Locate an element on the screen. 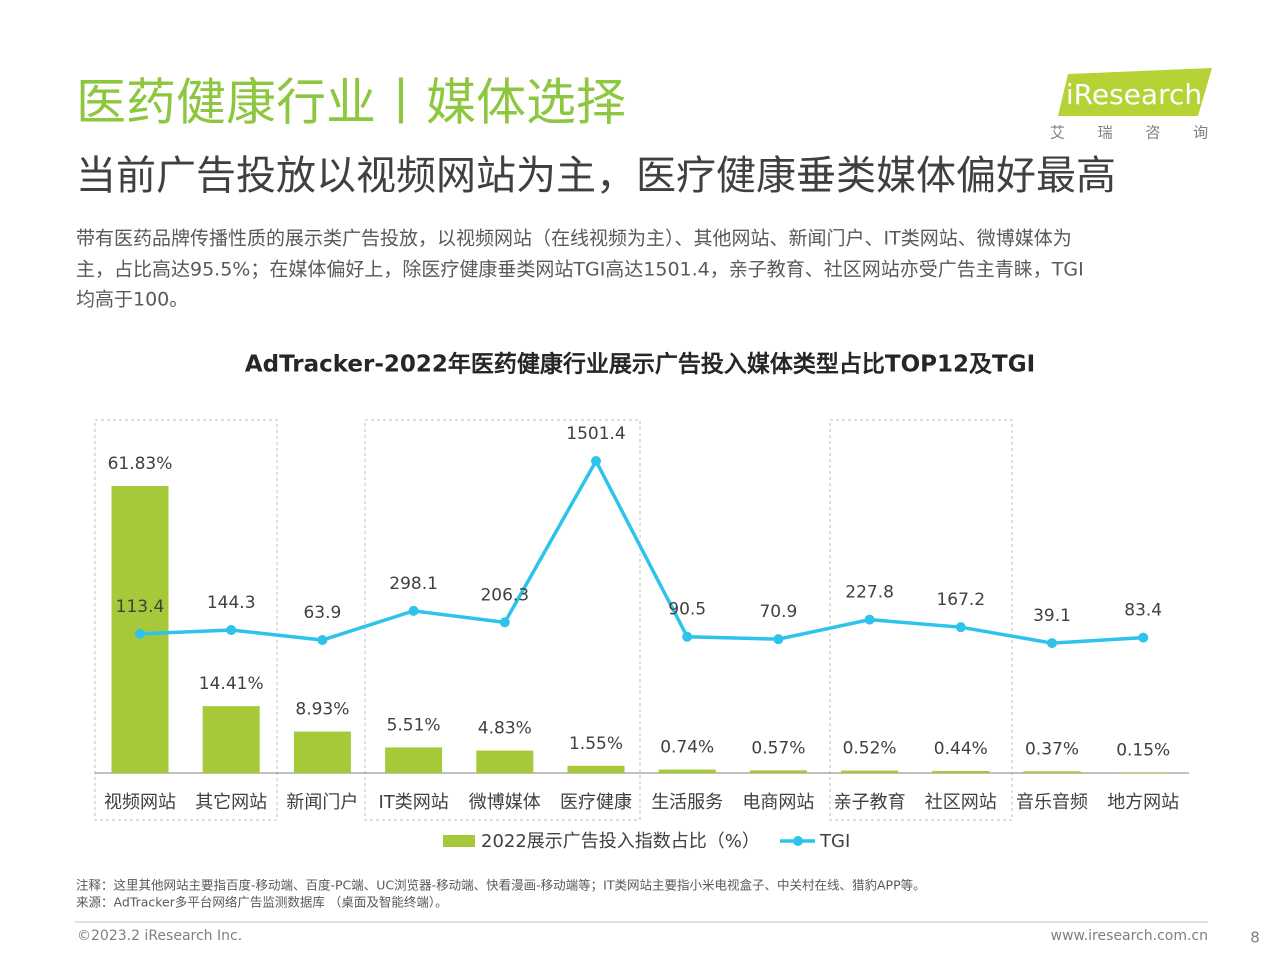 This screenshot has height=960, width=1280. x-tick-label: 微博媒体 is located at coordinates (505, 802).